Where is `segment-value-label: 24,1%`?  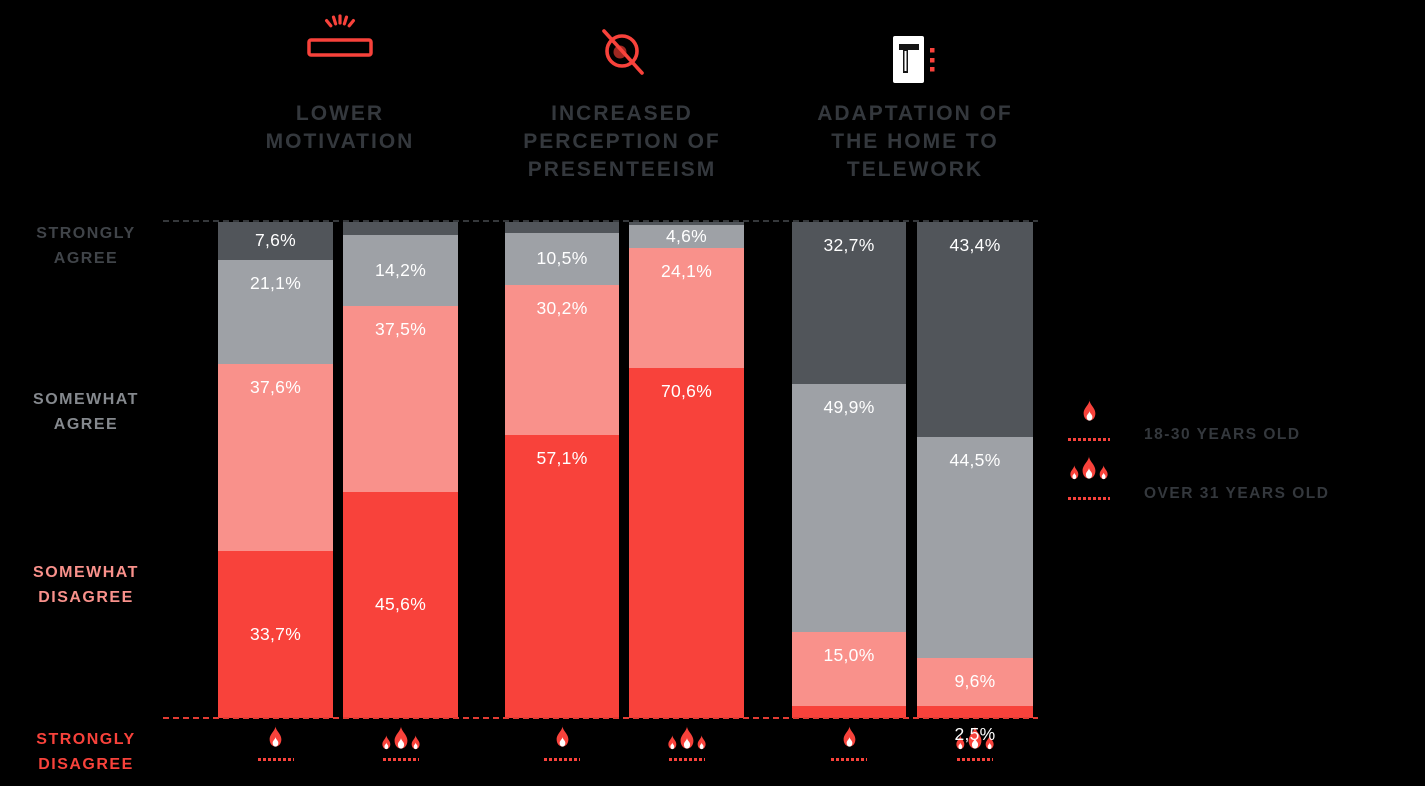
segment-value-label: 24,1% is located at coordinates (686, 271).